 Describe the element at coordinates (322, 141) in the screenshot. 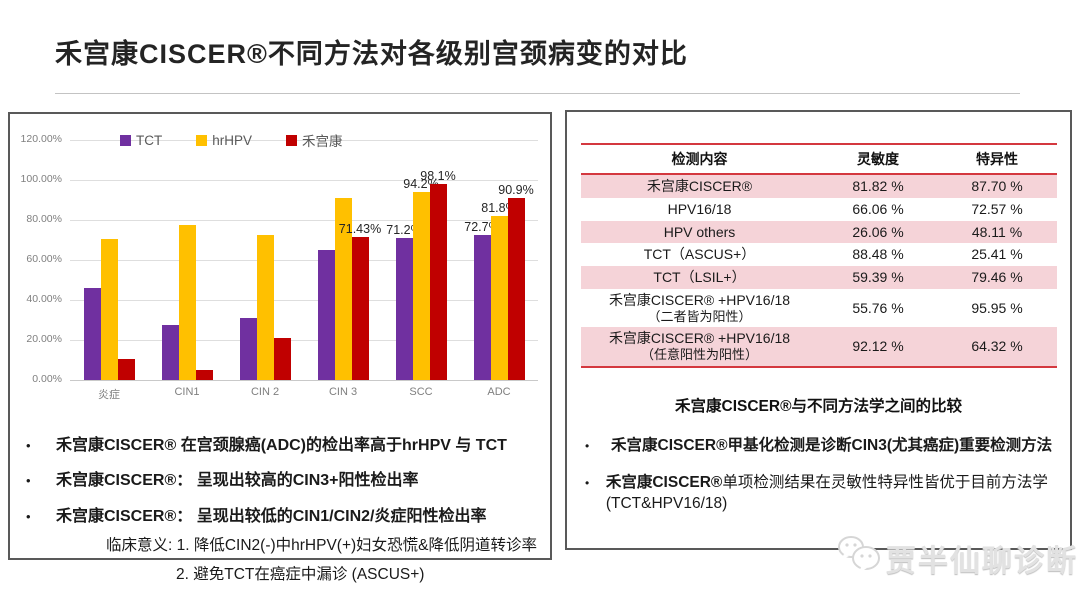

I see `legend-label: 禾宫康` at that location.